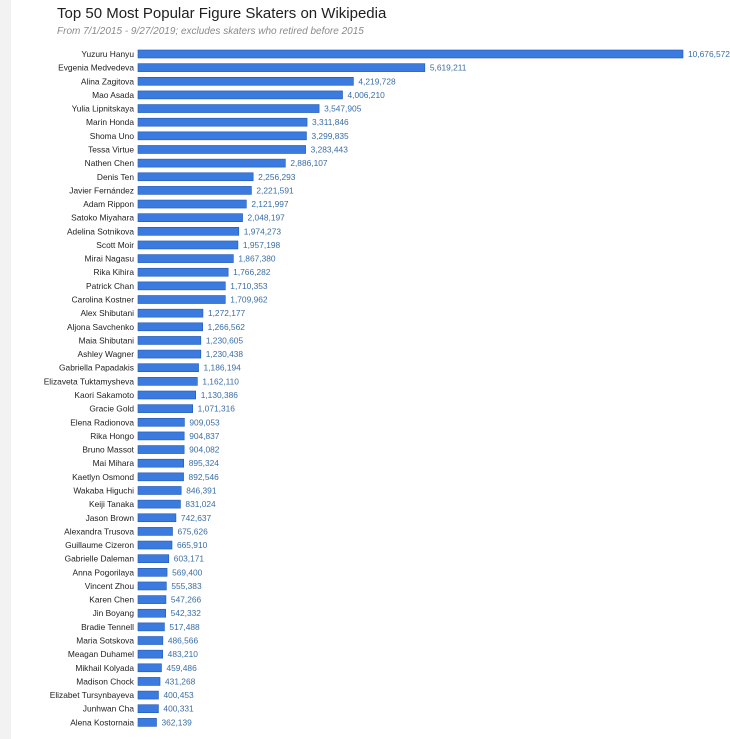 The height and width of the screenshot is (739, 730). Describe the element at coordinates (204, 477) in the screenshot. I see `value-label: 892,546` at that location.